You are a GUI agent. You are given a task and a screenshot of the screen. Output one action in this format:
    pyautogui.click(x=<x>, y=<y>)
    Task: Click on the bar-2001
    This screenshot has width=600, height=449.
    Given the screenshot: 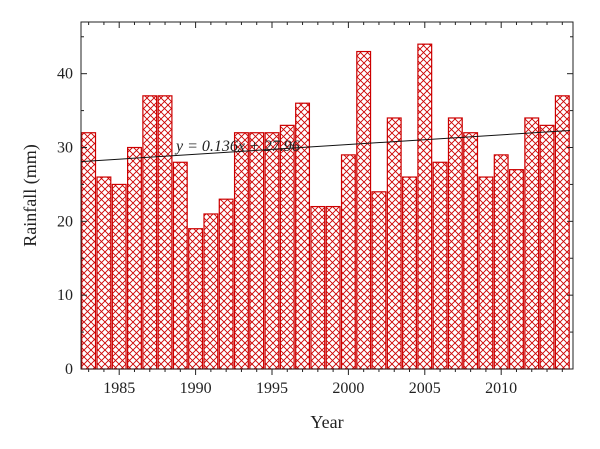 What is the action you would take?
    pyautogui.click(x=364, y=210)
    